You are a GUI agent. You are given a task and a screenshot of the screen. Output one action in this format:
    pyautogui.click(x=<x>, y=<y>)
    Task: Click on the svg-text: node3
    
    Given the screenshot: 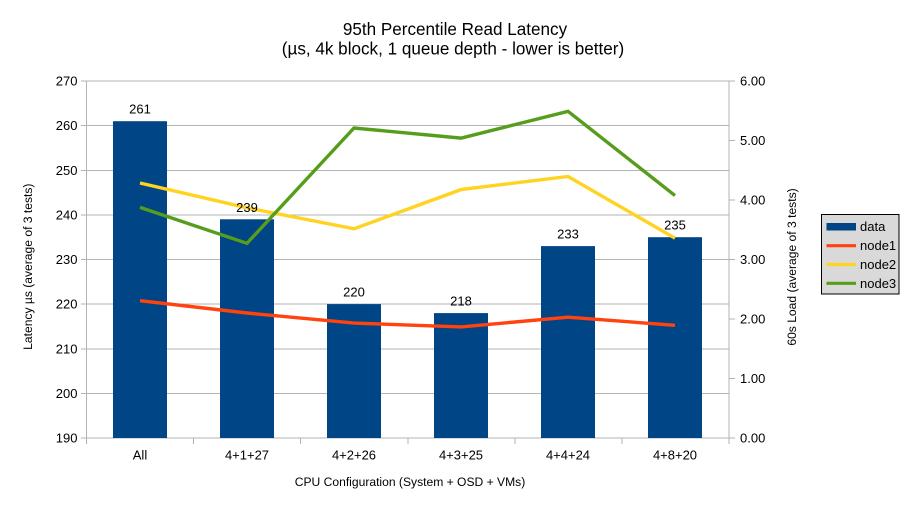 What is the action you would take?
    pyautogui.click(x=878, y=283)
    